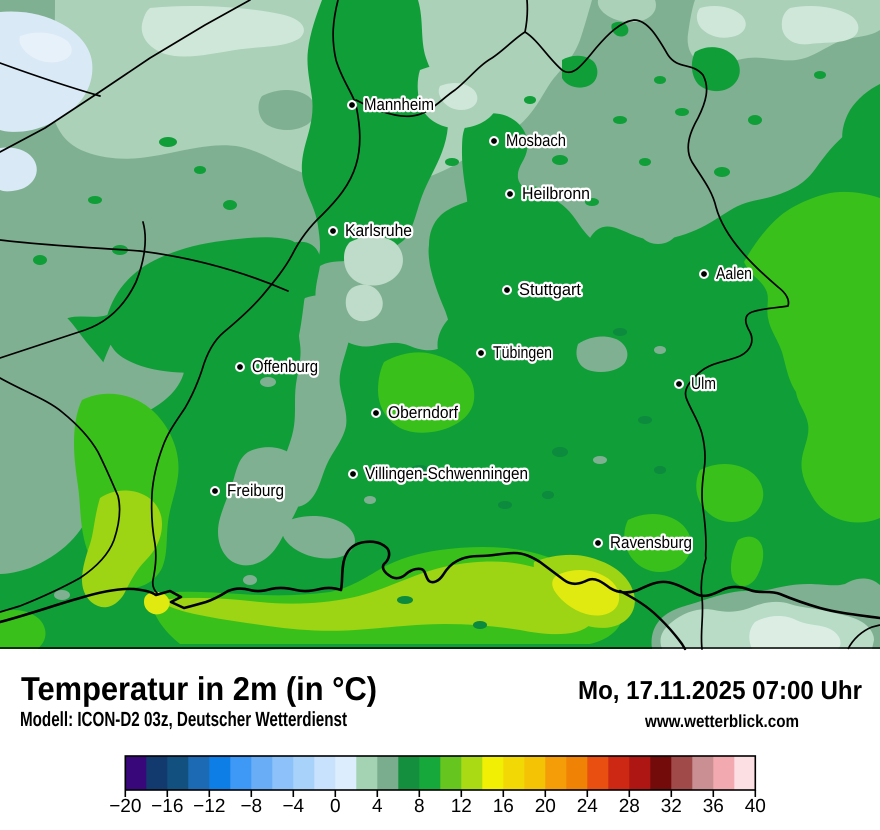 This screenshot has width=880, height=830. I want to click on svg-text: 0, so click(335, 806).